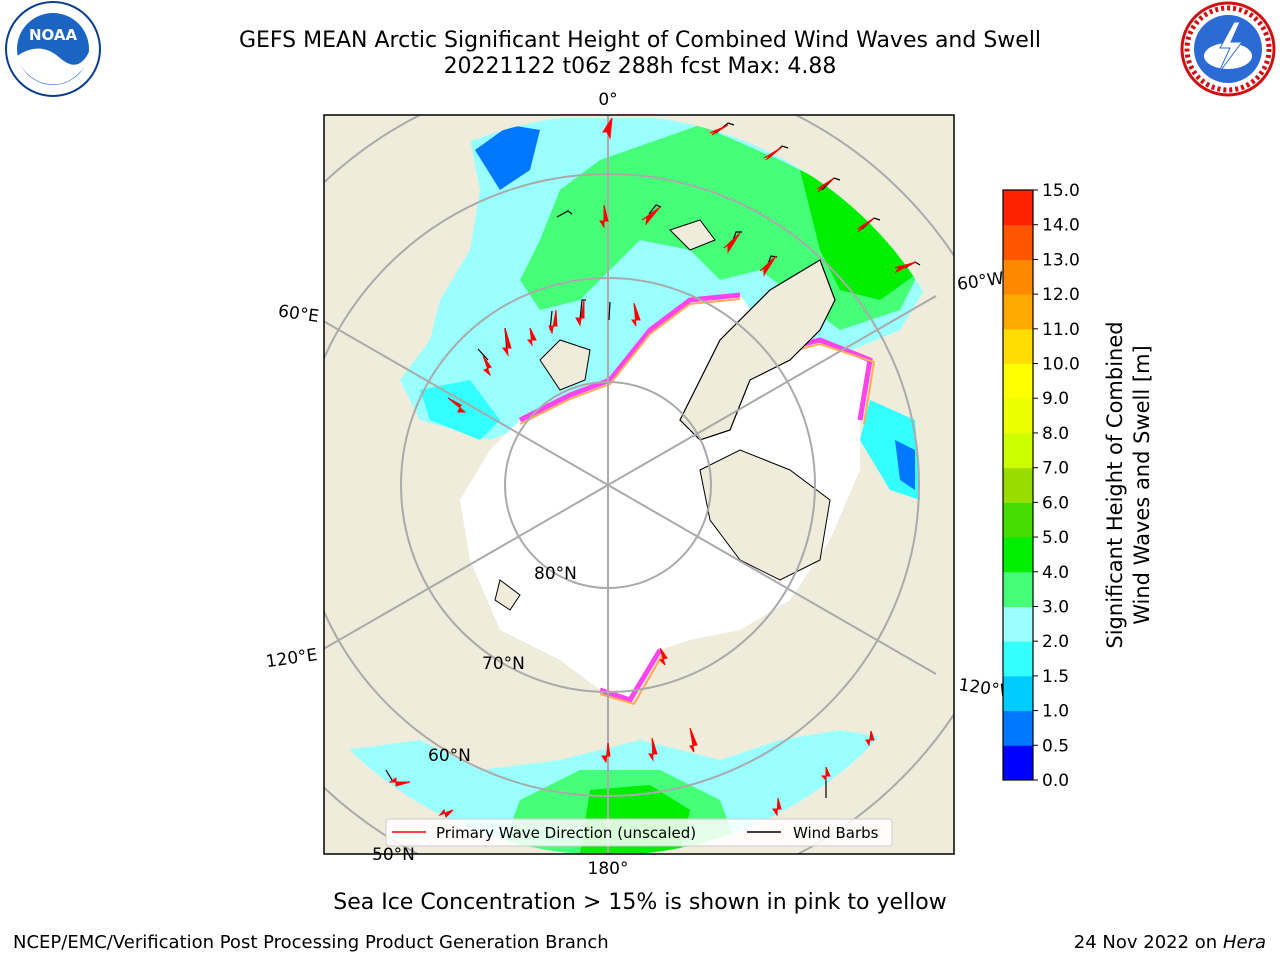 The image size is (1280, 960). I want to click on colorbar-tick-label: 7.0, so click(1055, 469).